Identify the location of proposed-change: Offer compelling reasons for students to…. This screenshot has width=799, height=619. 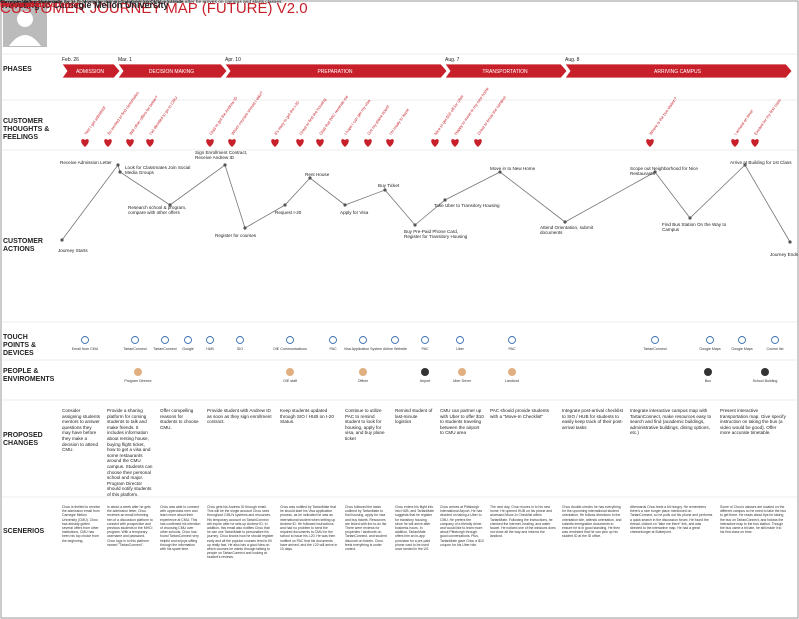
(179, 419).